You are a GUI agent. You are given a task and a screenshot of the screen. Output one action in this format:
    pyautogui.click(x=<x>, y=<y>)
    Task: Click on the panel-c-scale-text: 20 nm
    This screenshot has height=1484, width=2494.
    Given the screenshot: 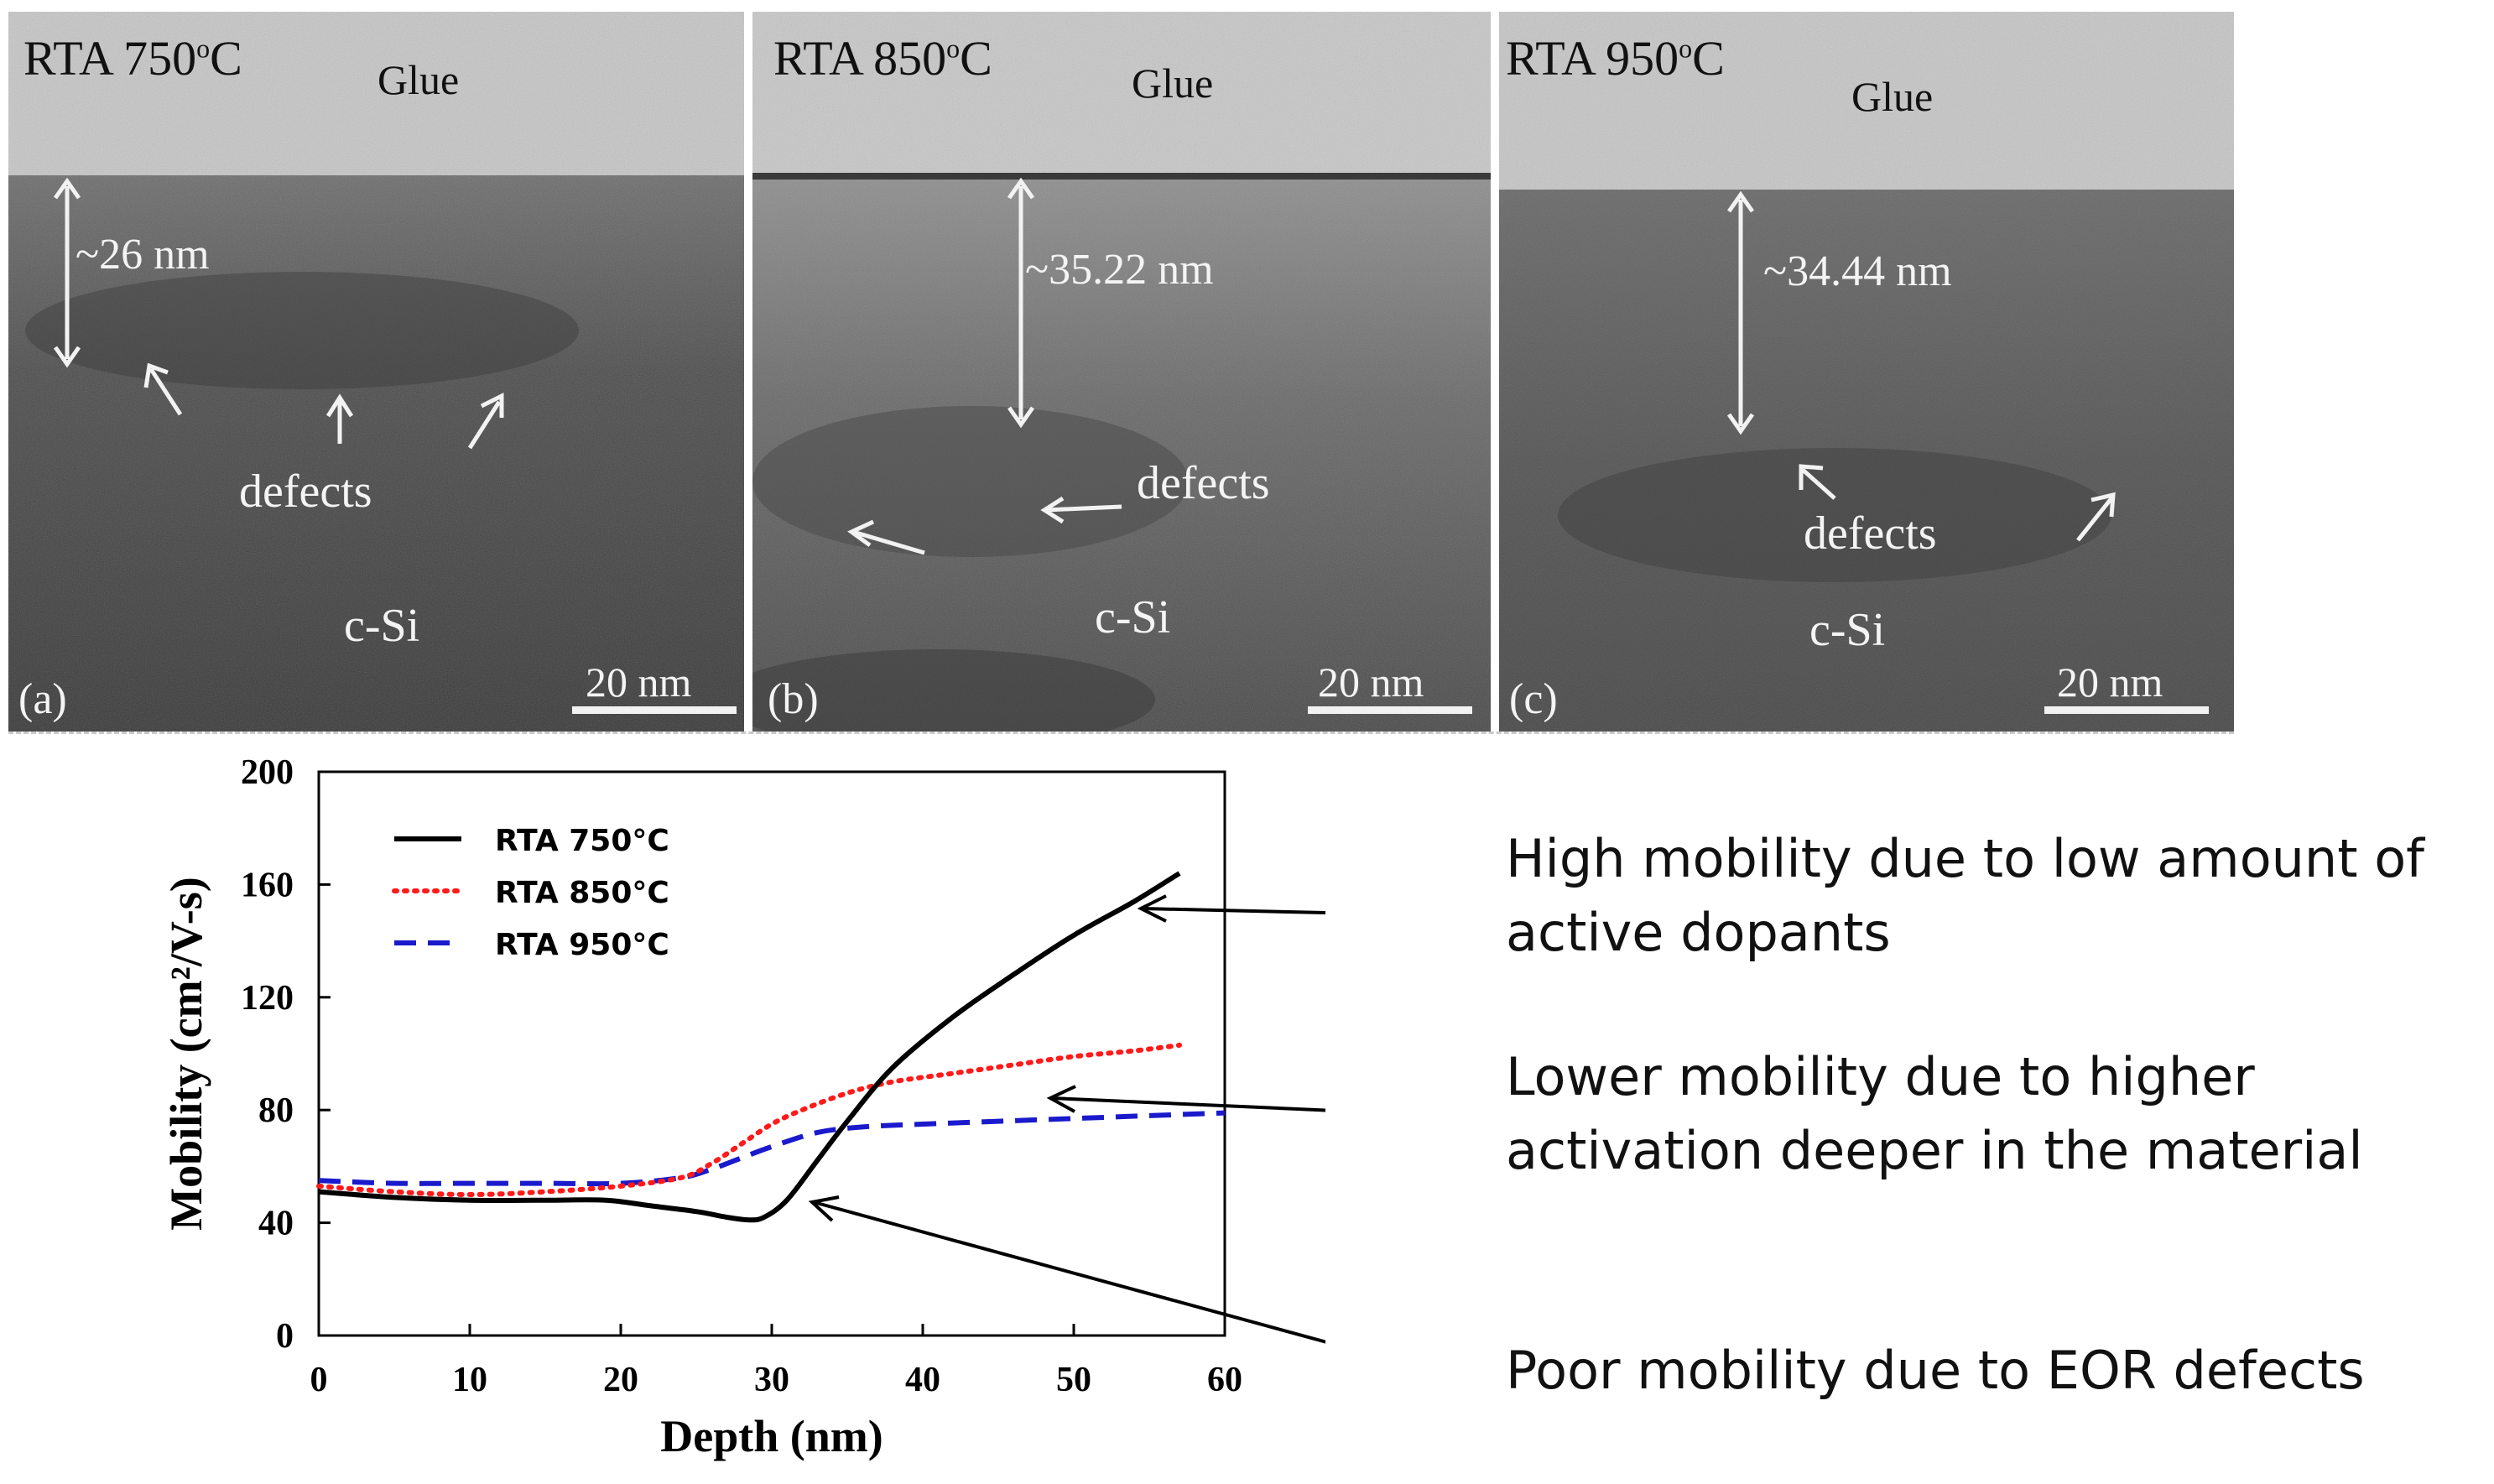 What is the action you would take?
    pyautogui.click(x=2110, y=682)
    